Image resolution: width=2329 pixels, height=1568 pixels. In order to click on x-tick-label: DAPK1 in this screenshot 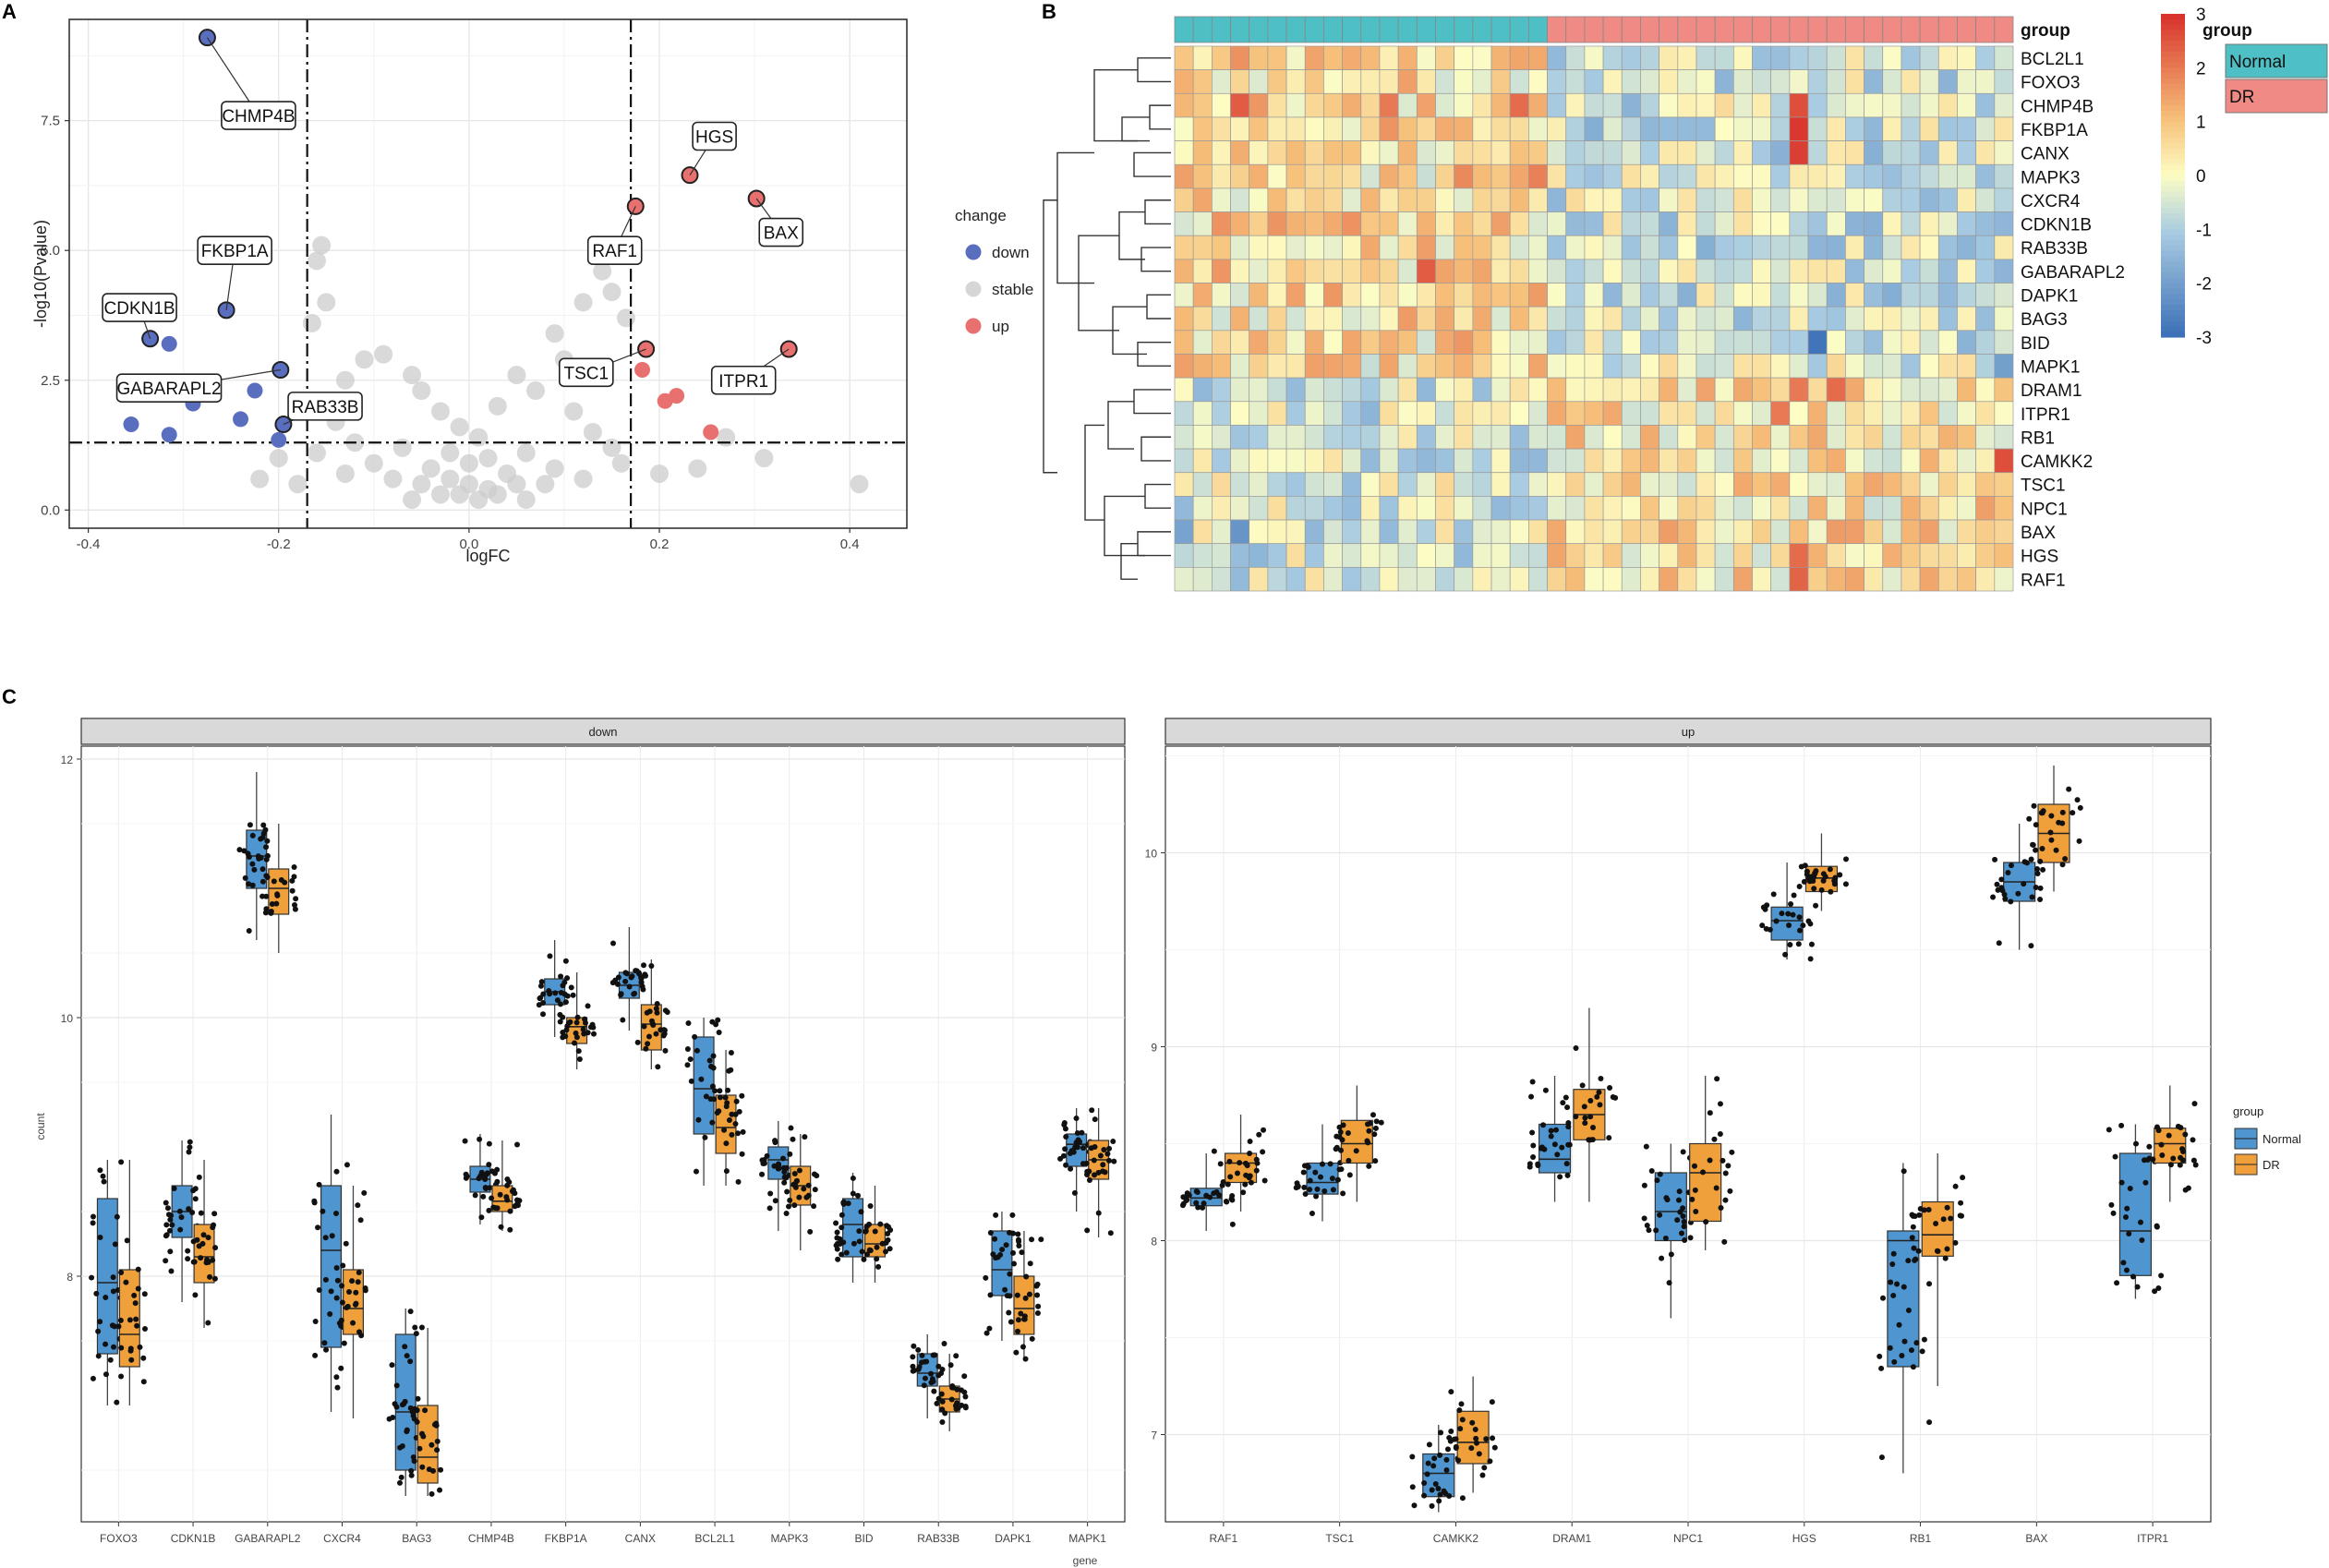, I will do `click(1014, 1538)`.